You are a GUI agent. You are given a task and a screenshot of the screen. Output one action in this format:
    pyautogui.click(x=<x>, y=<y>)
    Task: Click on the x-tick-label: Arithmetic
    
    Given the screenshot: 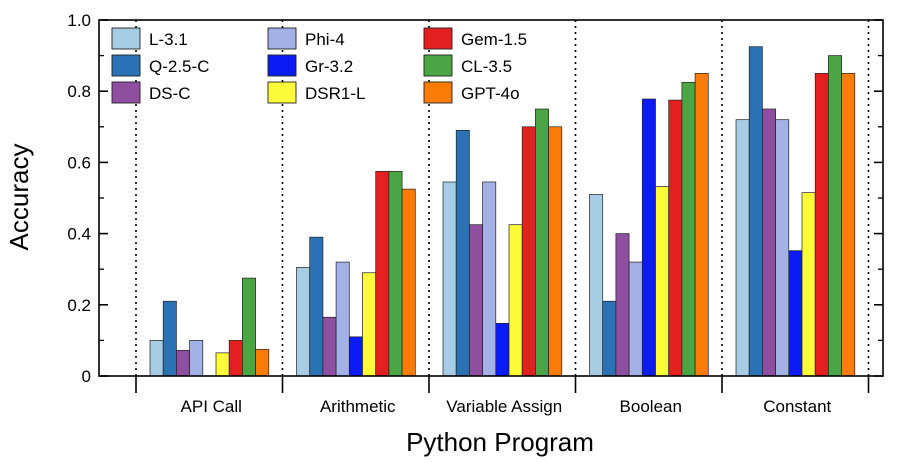 What is the action you would take?
    pyautogui.click(x=358, y=406)
    